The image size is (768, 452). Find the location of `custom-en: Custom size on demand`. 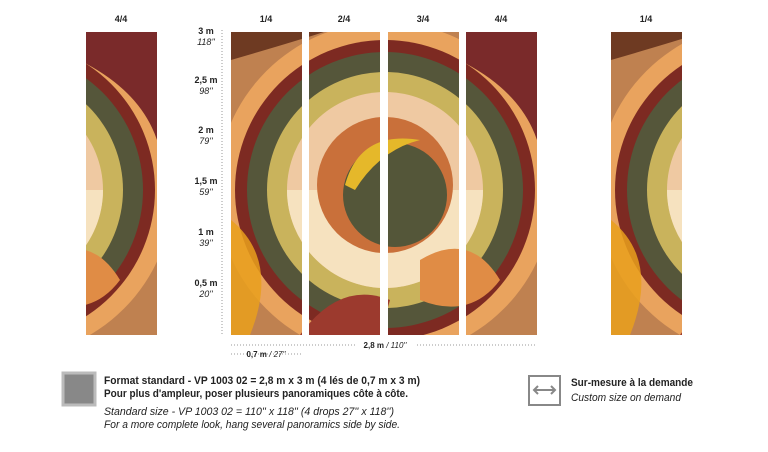

custom-en: Custom size on demand is located at coordinates (626, 398).